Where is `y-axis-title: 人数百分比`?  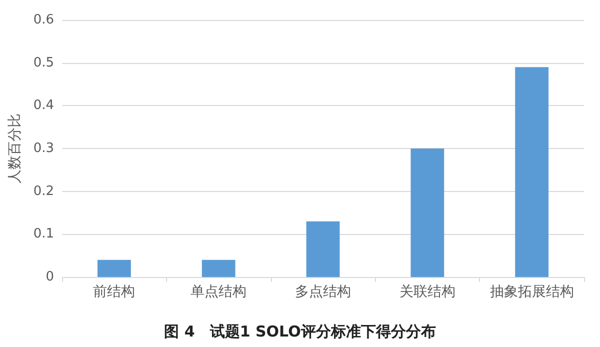 y-axis-title: 人数百分比 is located at coordinates (15, 149).